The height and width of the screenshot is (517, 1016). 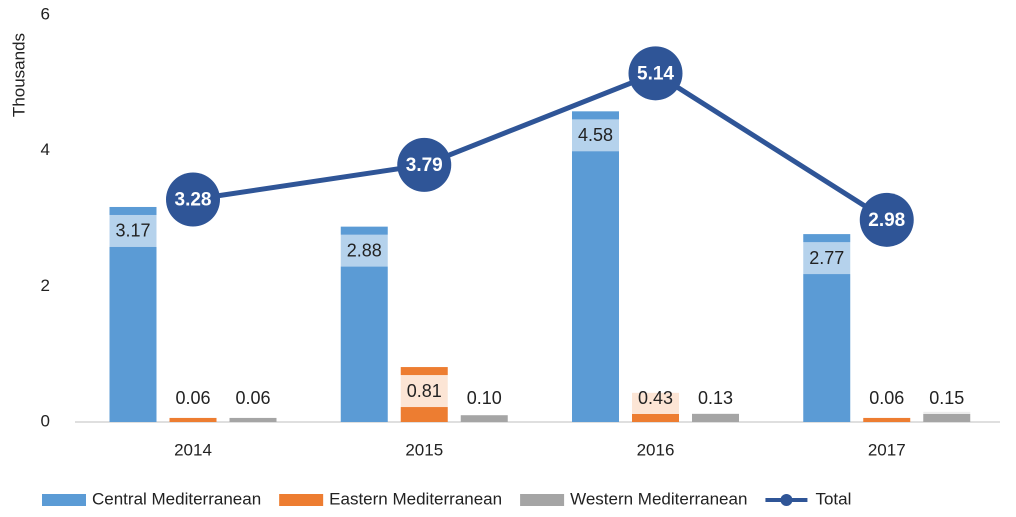 What do you see at coordinates (45, 420) in the screenshot?
I see `y-tick-label: 0` at bounding box center [45, 420].